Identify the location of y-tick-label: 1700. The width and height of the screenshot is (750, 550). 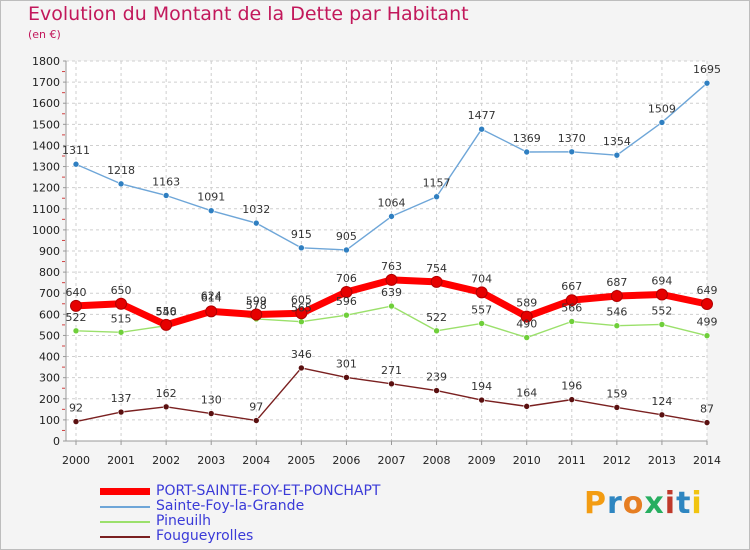
(46, 82).